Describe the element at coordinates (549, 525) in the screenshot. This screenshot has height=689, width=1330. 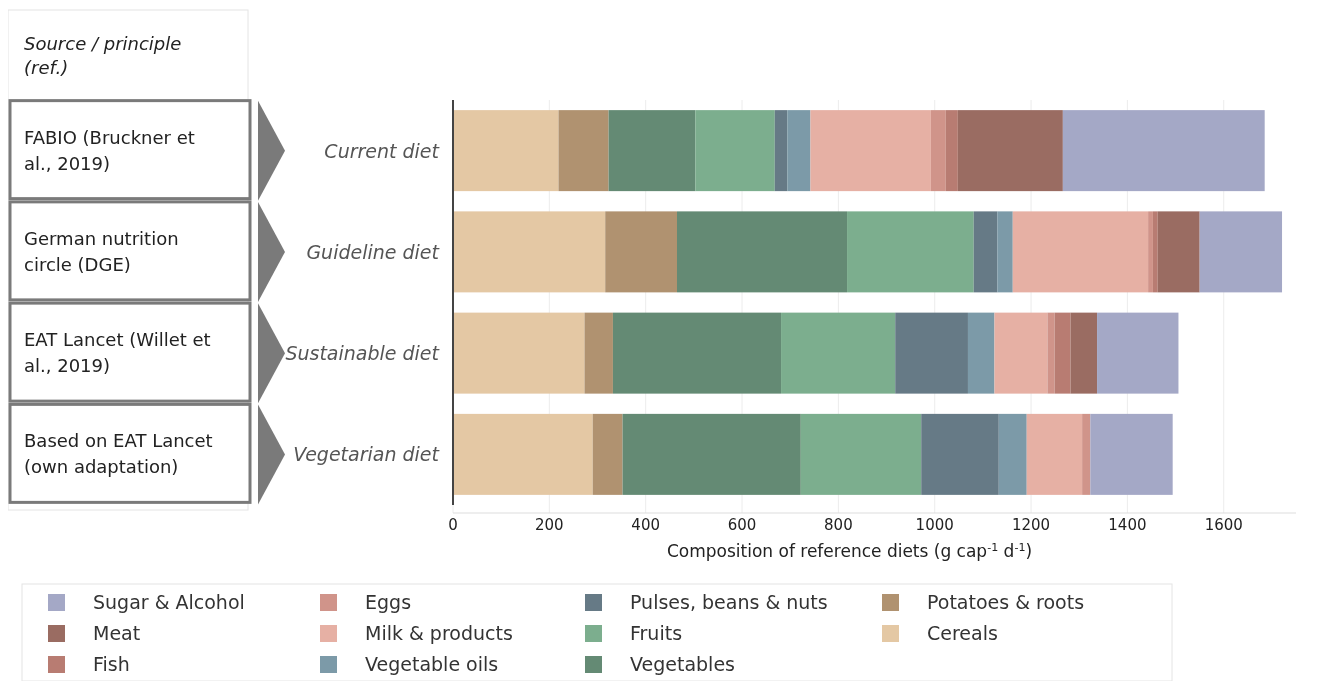
I see `x-tick-label: 200` at that location.